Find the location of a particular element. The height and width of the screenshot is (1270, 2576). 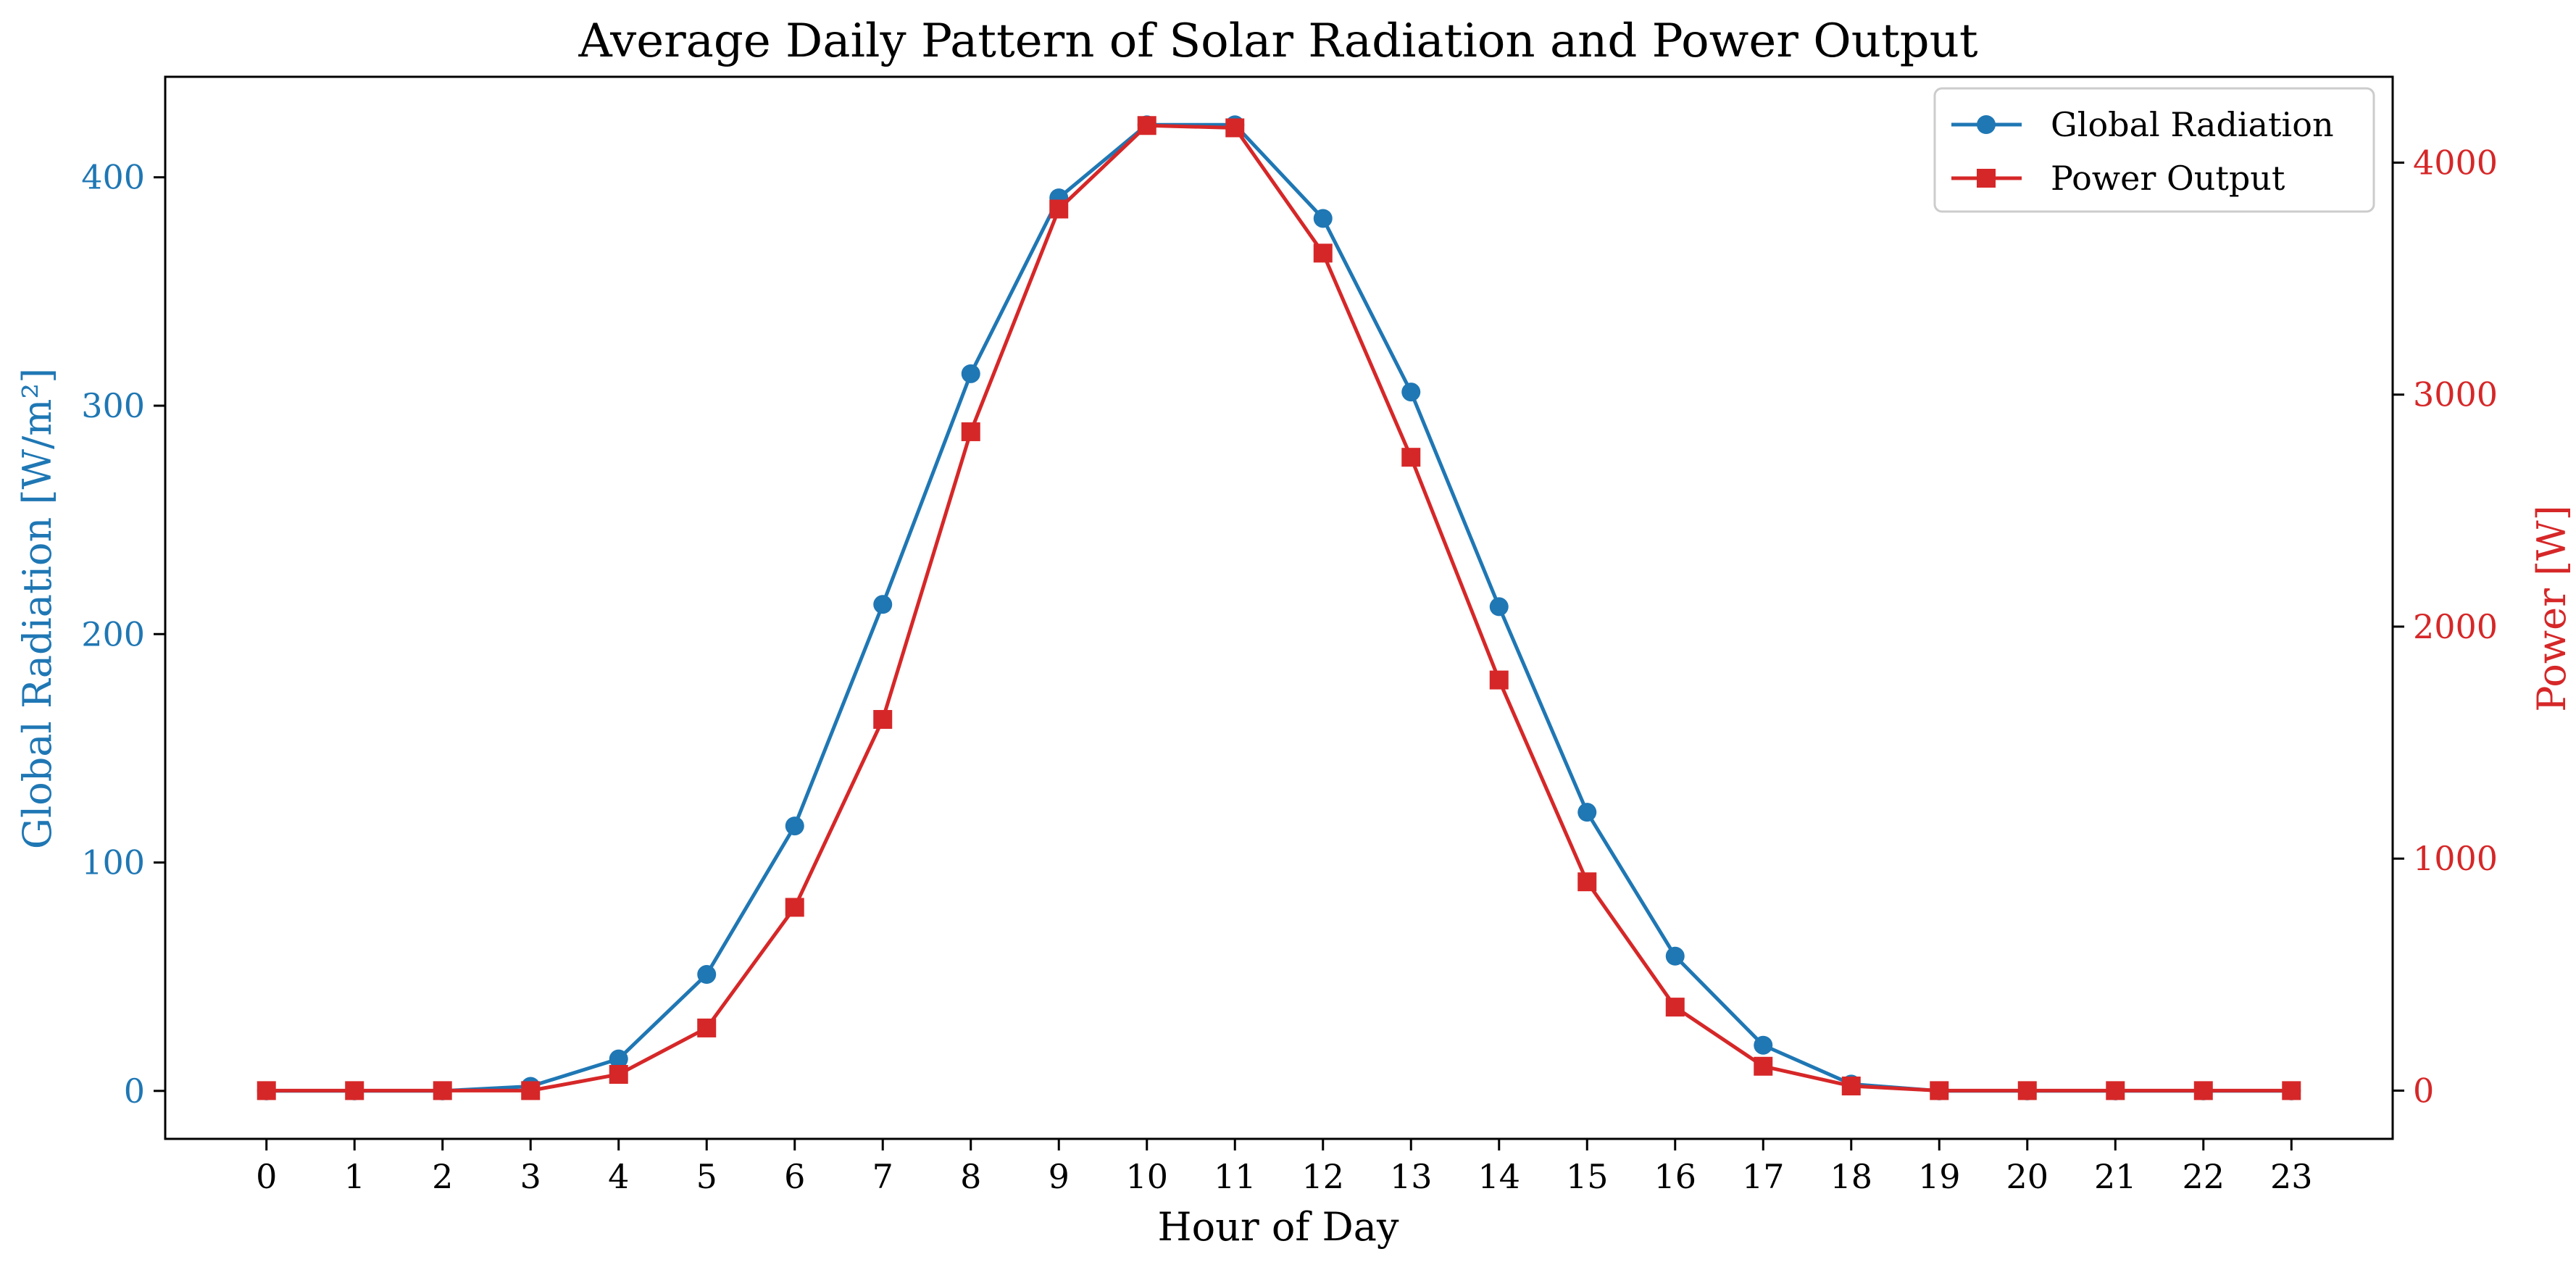

x-tick-label-13: 13 is located at coordinates (1411, 1176).